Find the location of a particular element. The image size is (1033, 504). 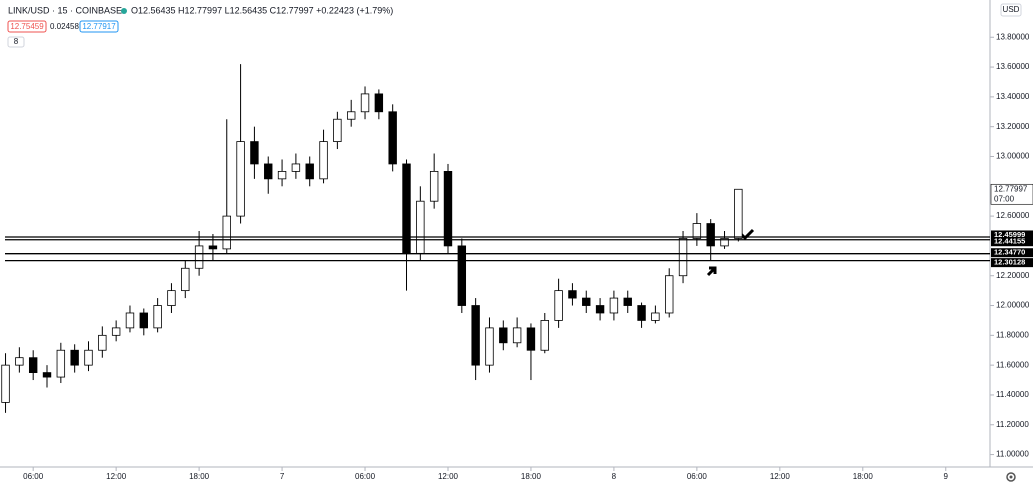

y-tick-label: 13.60000 is located at coordinates (1013, 66).